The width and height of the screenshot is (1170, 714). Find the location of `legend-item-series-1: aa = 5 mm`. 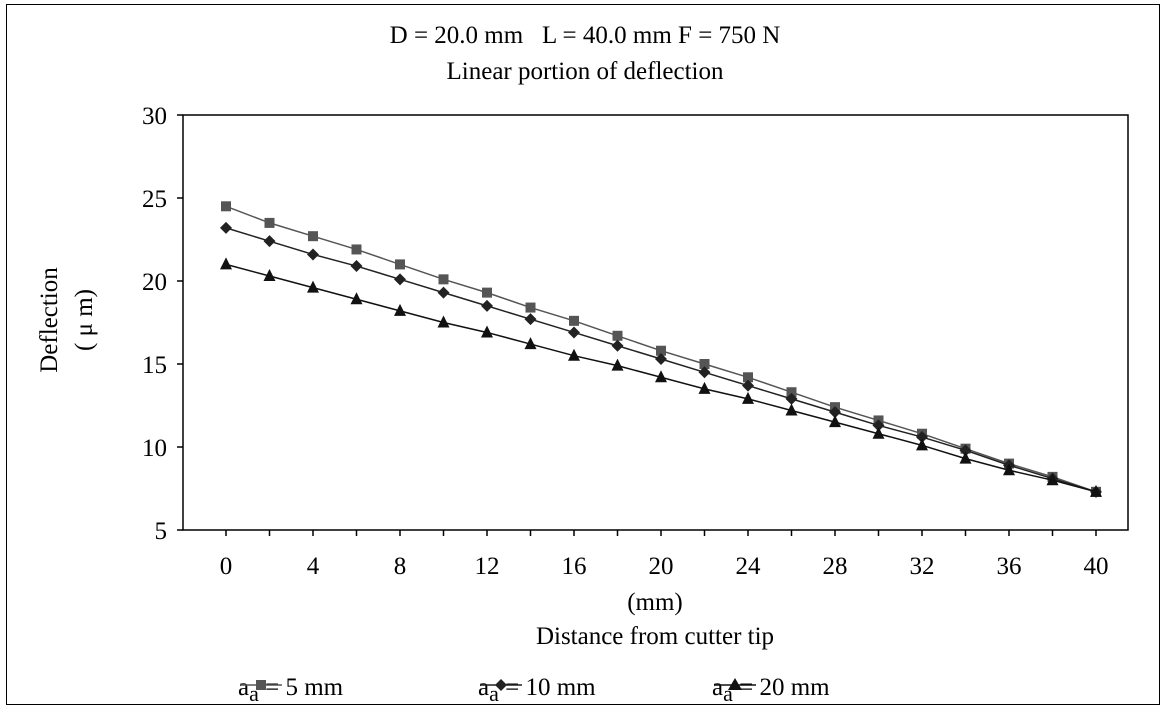

legend-item-series-1: aa = 5 mm is located at coordinates (290, 690).